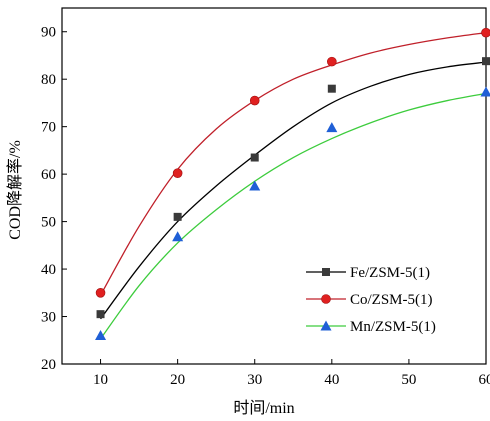  Describe the element at coordinates (48, 175) in the screenshot. I see `y-tick-label: 60` at that location.